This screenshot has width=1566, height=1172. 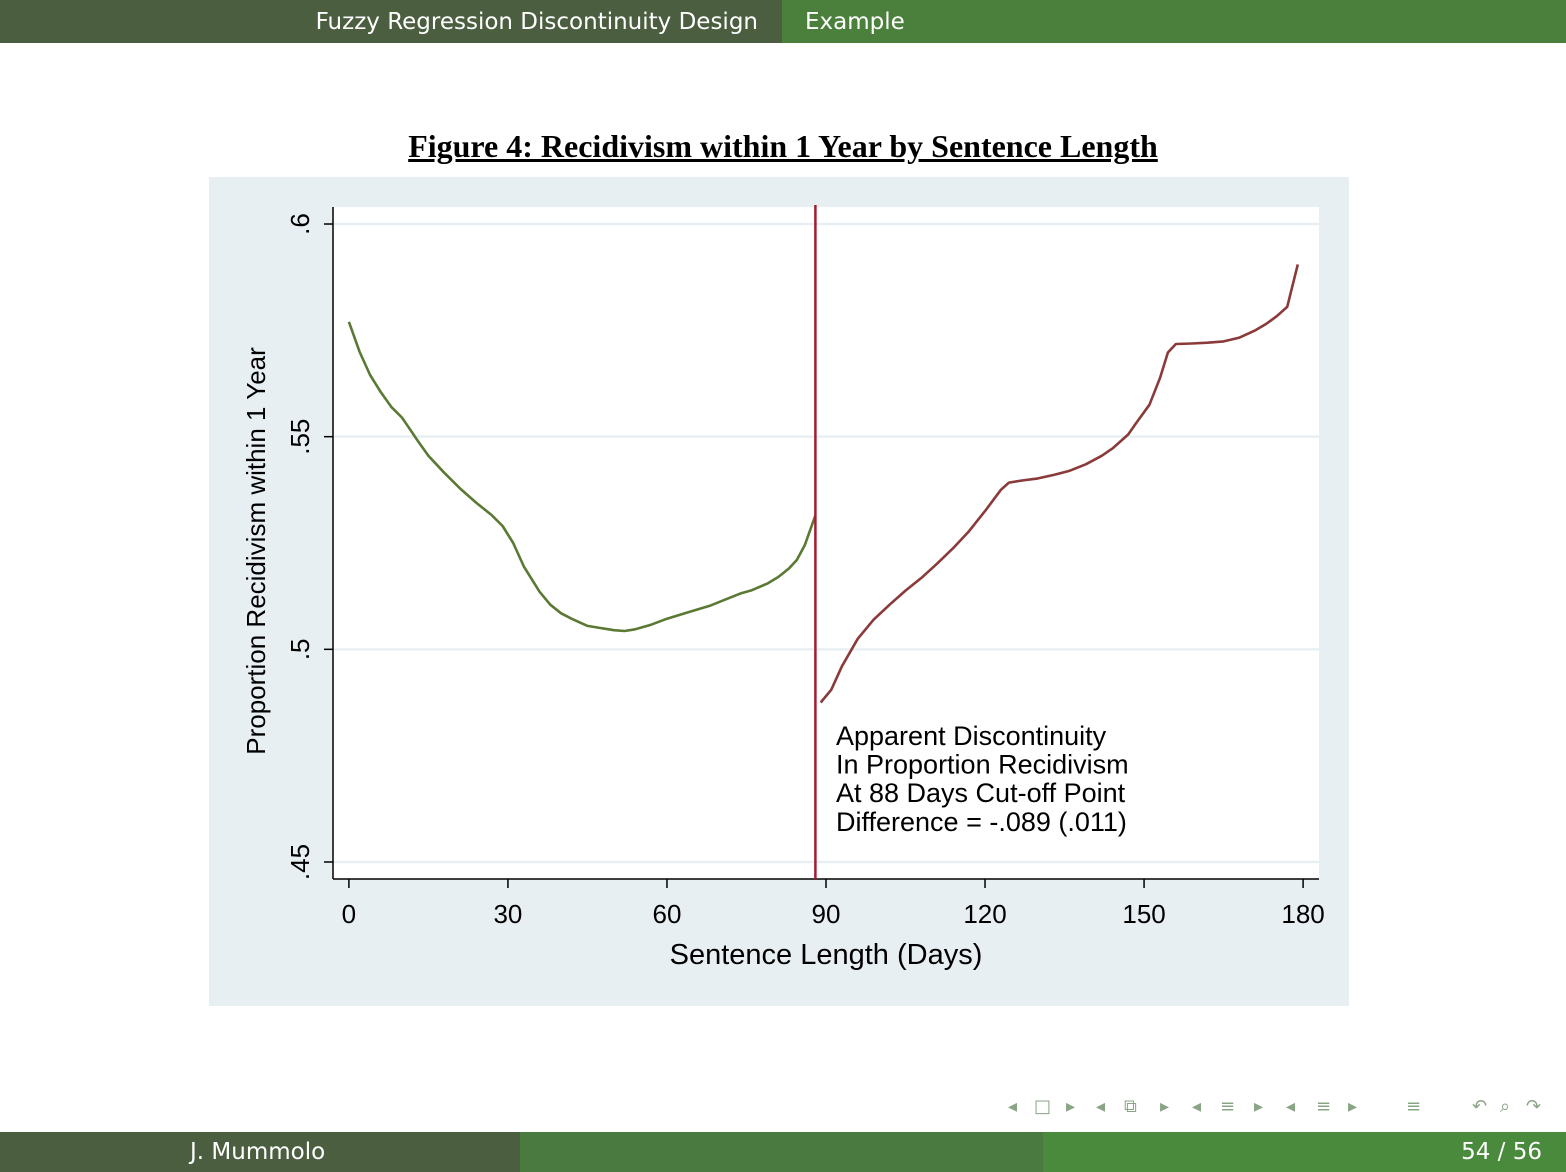 I want to click on y-axis-label: Proportion Recidivism within 1 Year, so click(x=256, y=551).